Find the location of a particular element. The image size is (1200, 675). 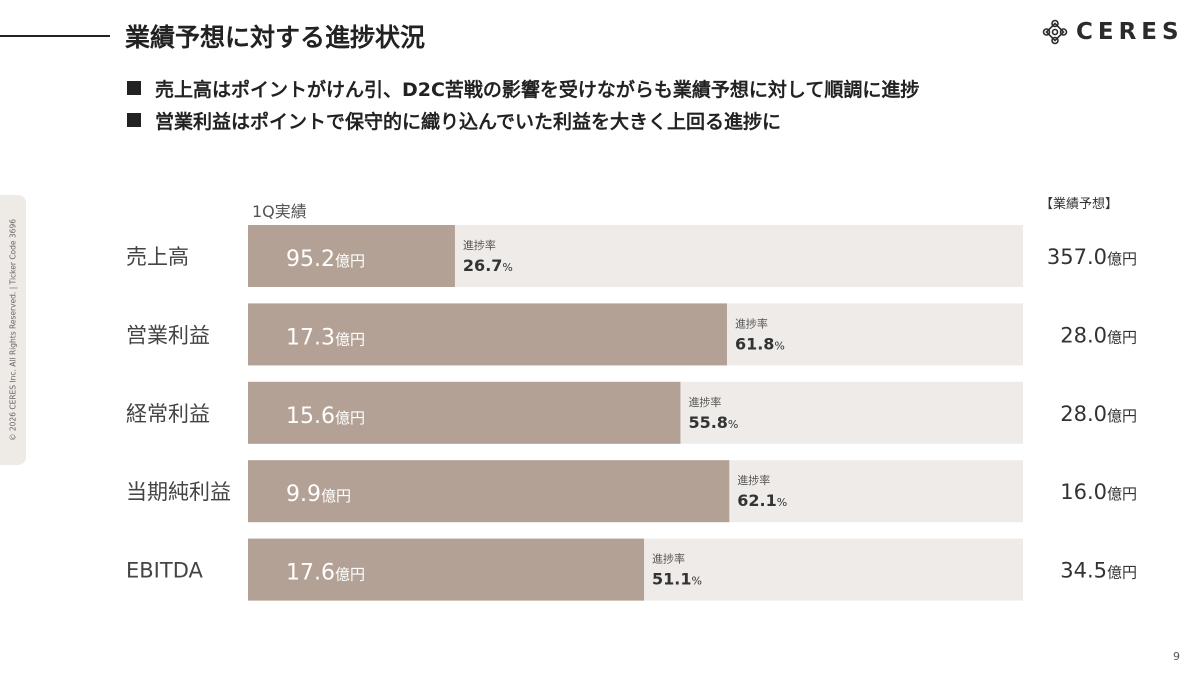

forecast-value-label: 34.5億円 is located at coordinates (1098, 571).